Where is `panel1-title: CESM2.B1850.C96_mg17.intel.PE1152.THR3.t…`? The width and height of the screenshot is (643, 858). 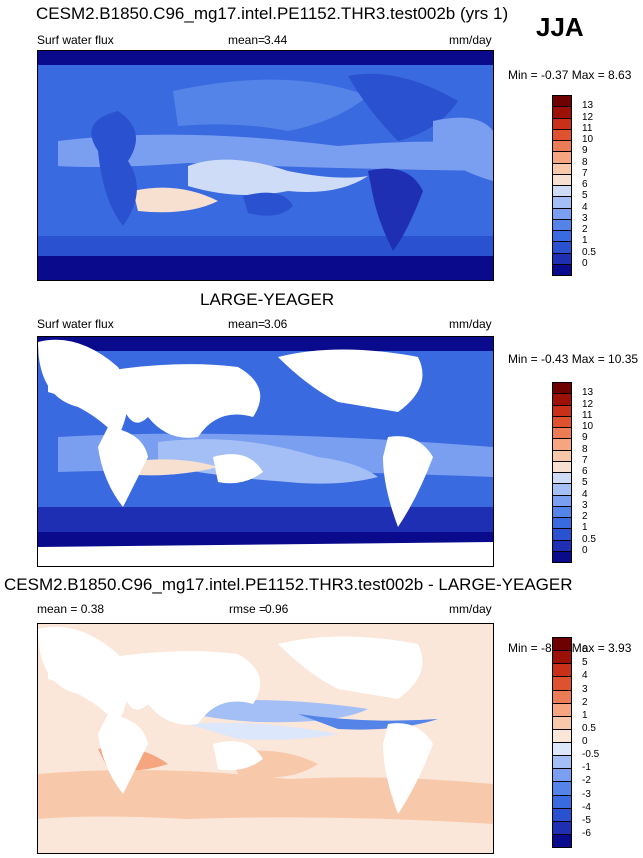
panel1-title: CESM2.B1850.C96_mg17.intel.PE1152.THR3.t… is located at coordinates (272, 13).